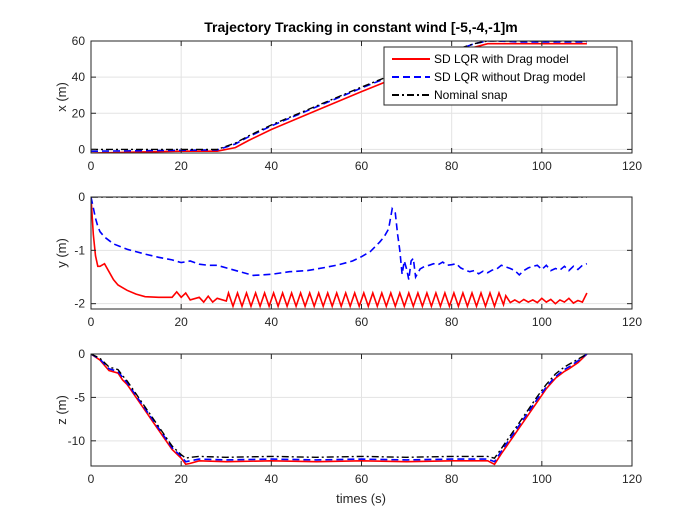 The image size is (700, 525). Describe the element at coordinates (79, 397) in the screenshot. I see `y-tick-label: -5` at that location.